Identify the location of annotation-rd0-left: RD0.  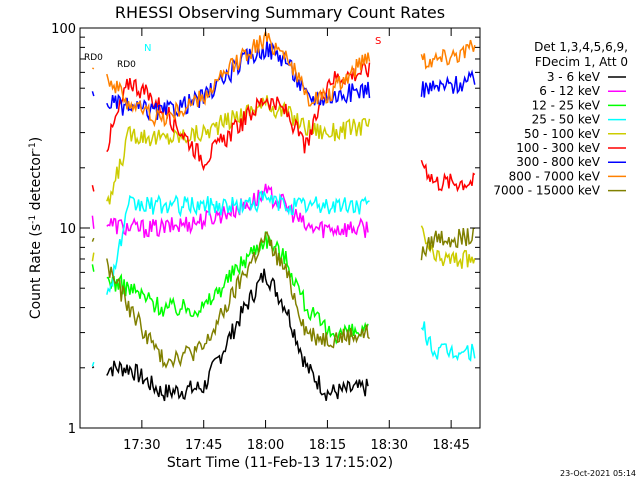
(93, 58).